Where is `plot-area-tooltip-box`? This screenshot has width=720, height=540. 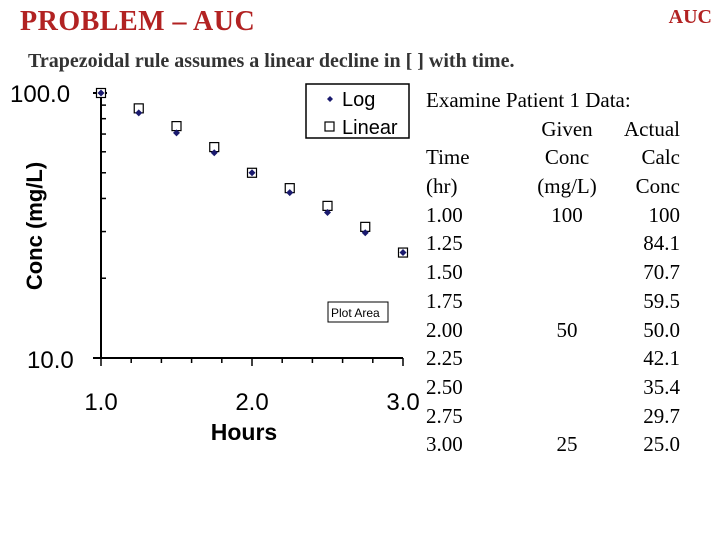 plot-area-tooltip-box is located at coordinates (358, 312).